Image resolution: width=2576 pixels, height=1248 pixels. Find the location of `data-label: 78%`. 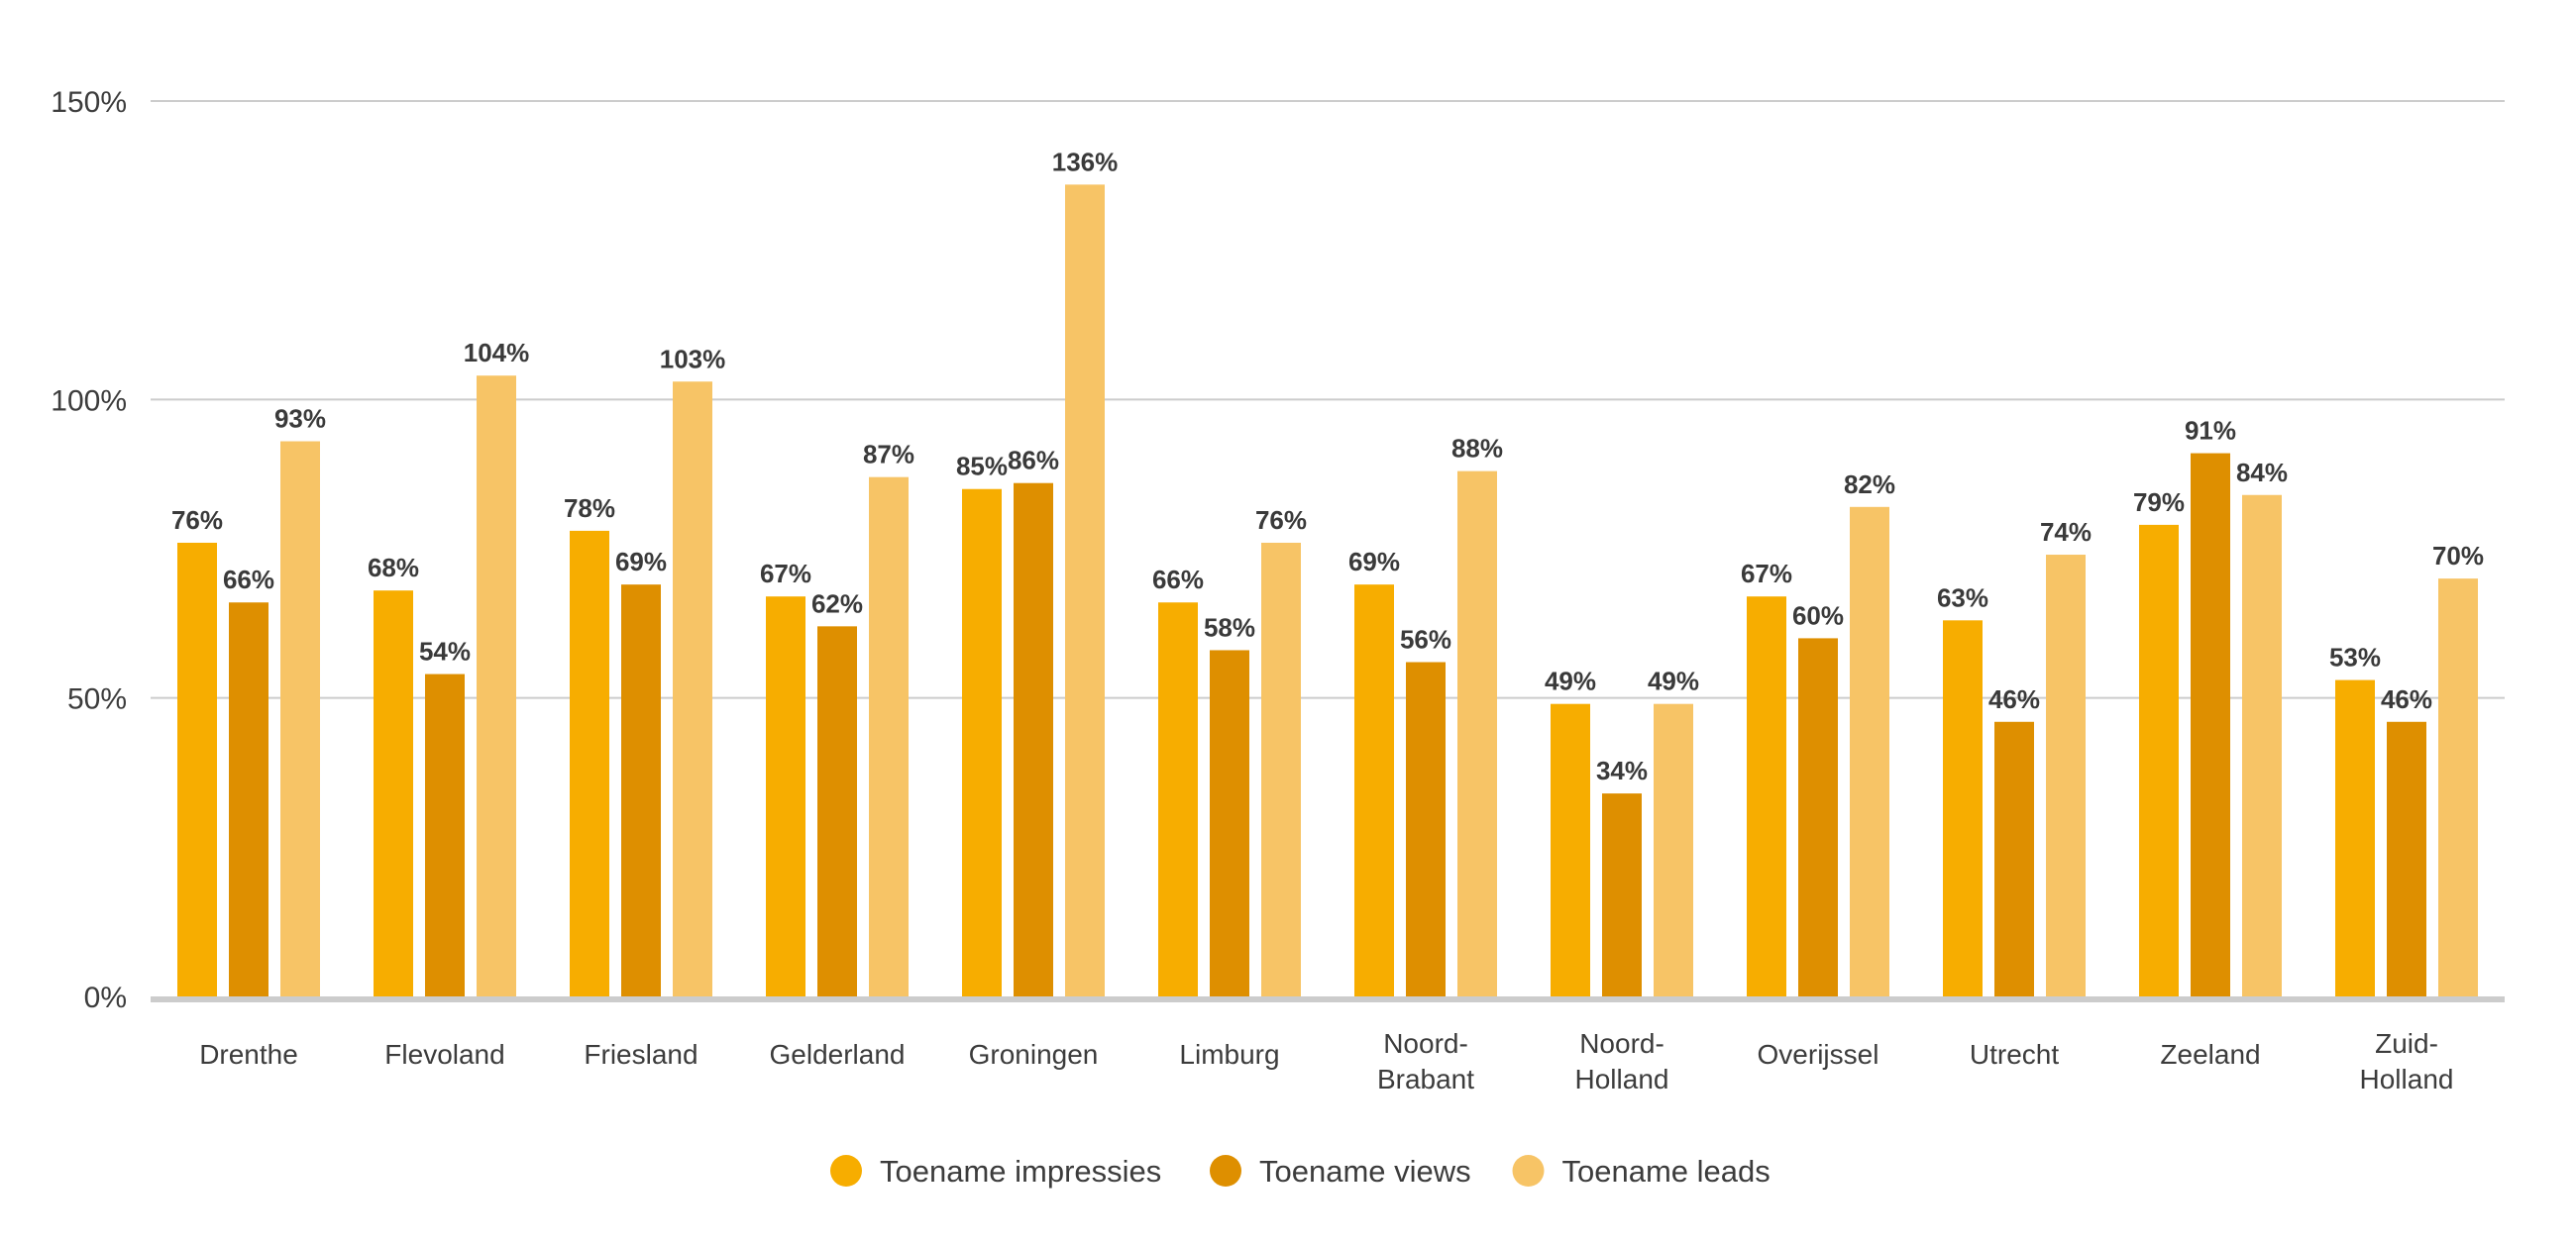

data-label: 78% is located at coordinates (589, 508).